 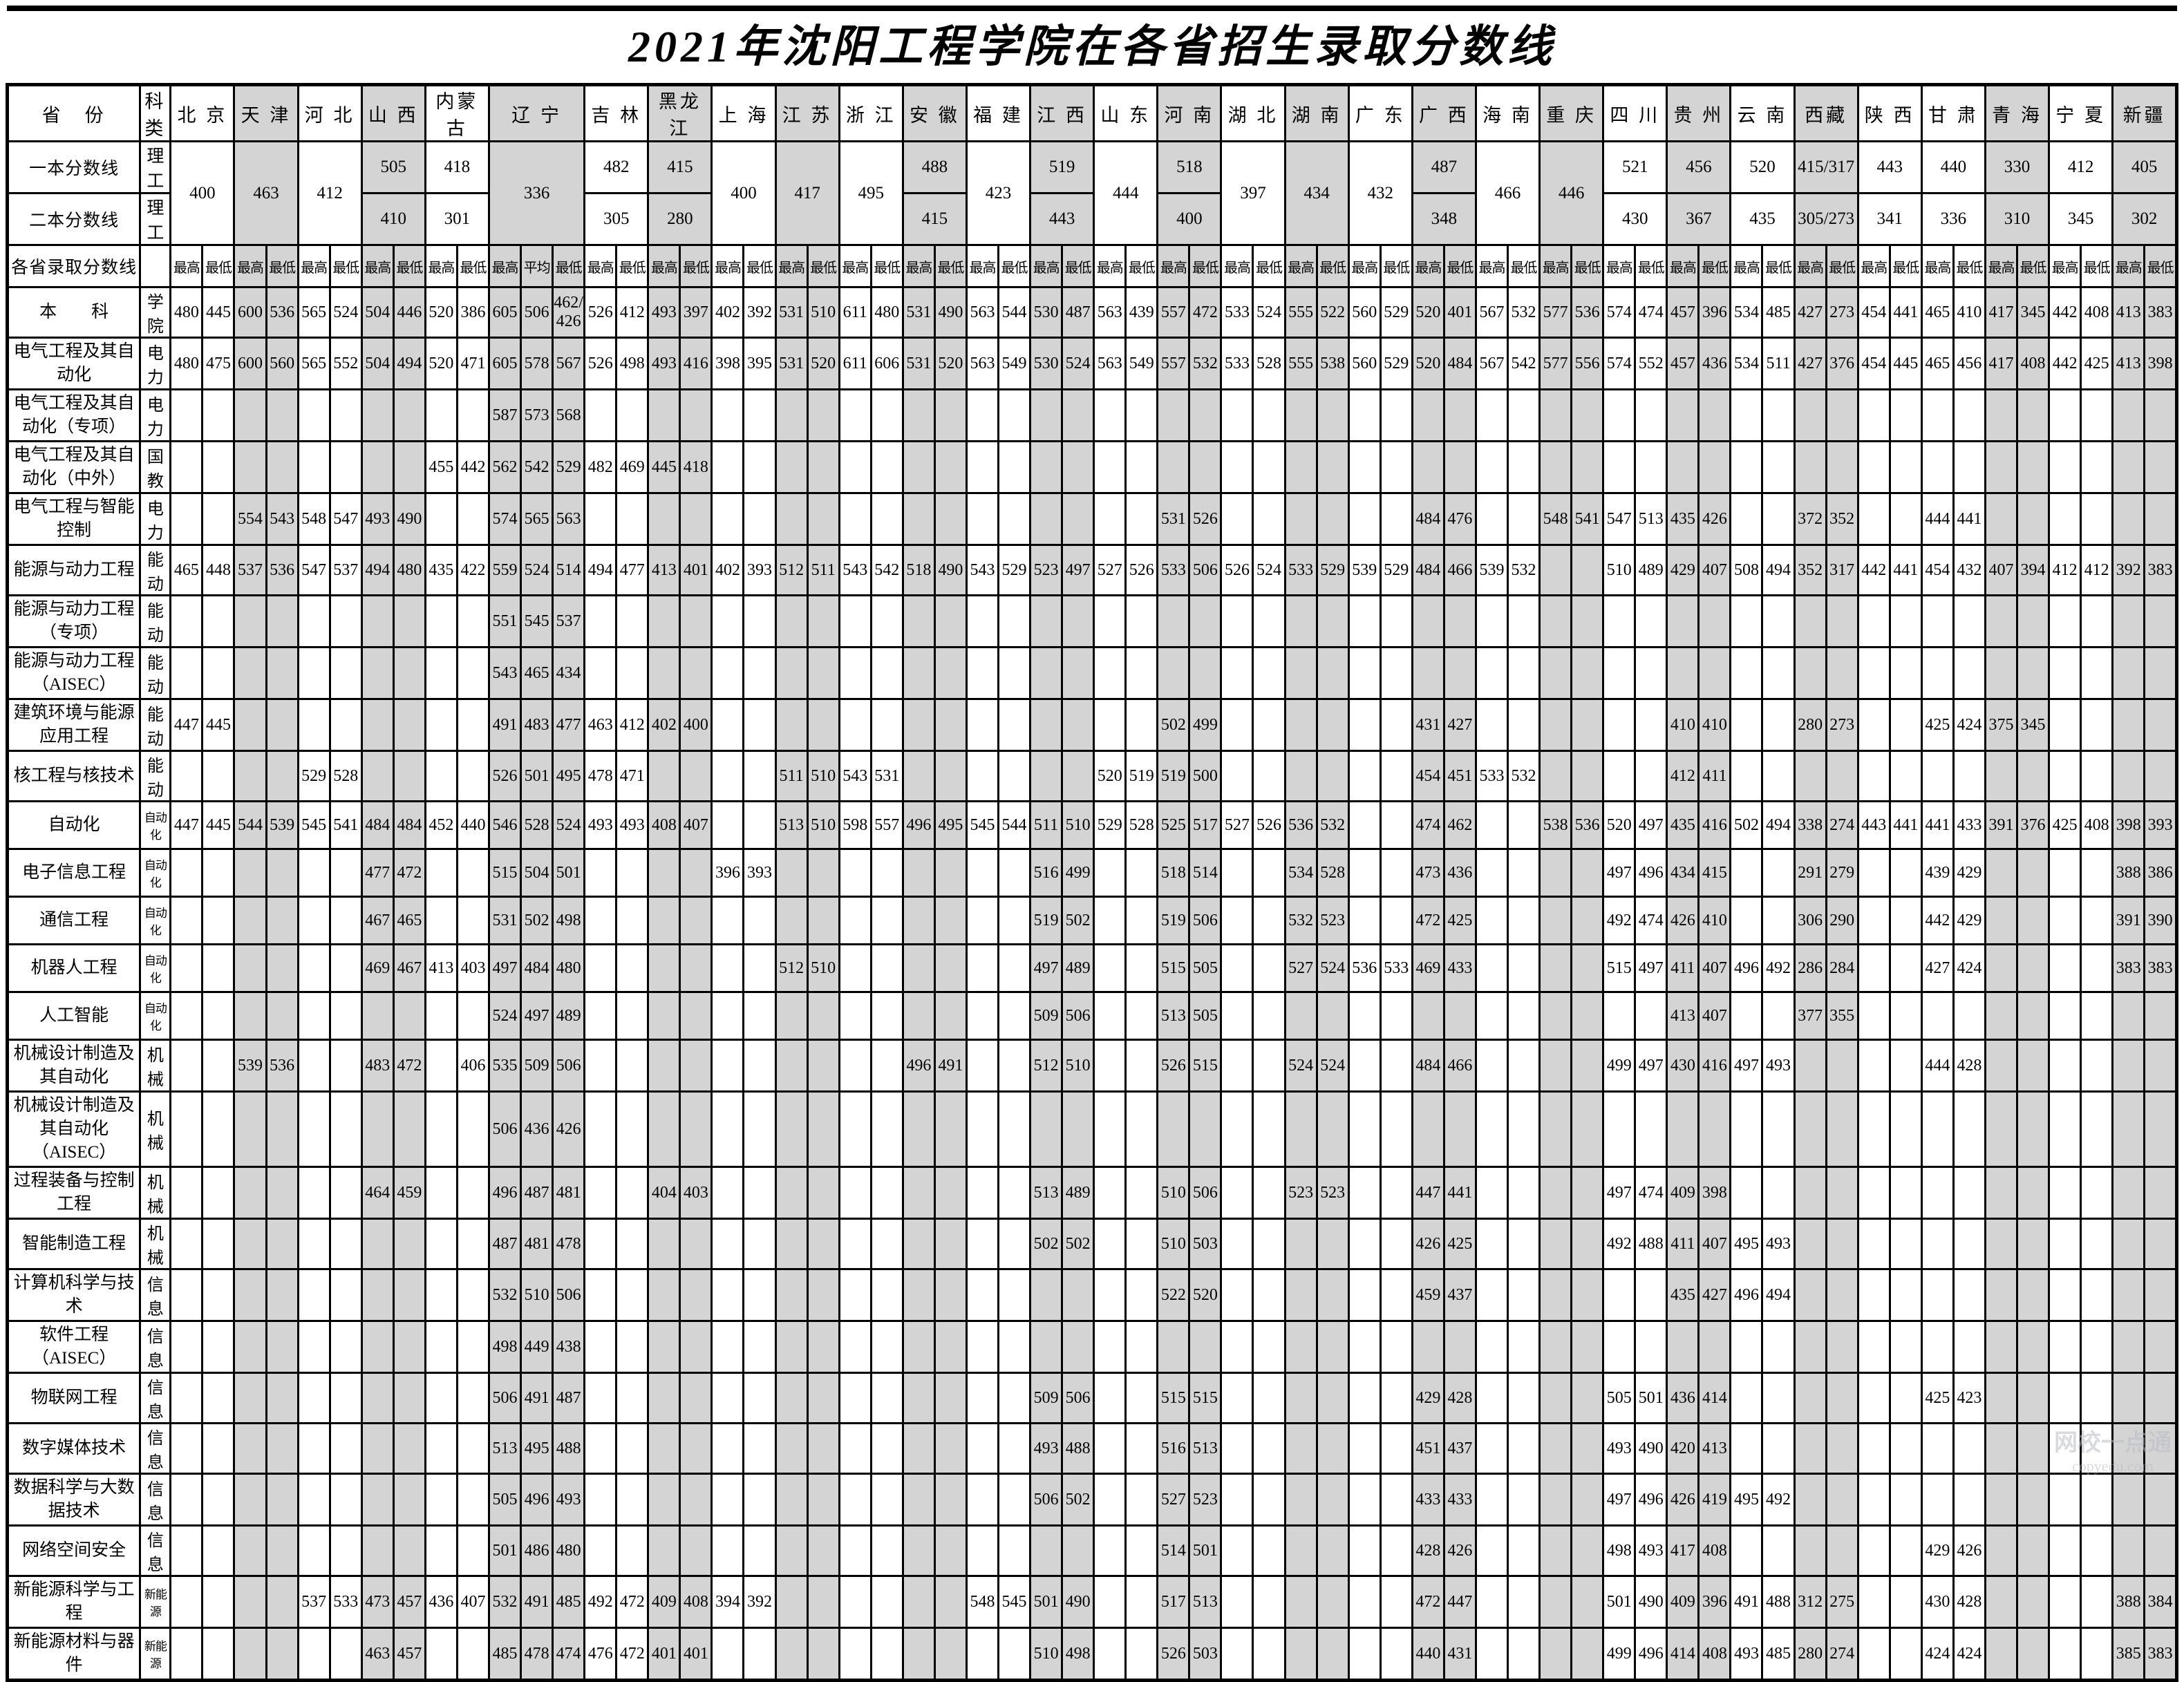 I want to click on score-cell: 518, so click(x=1173, y=873).